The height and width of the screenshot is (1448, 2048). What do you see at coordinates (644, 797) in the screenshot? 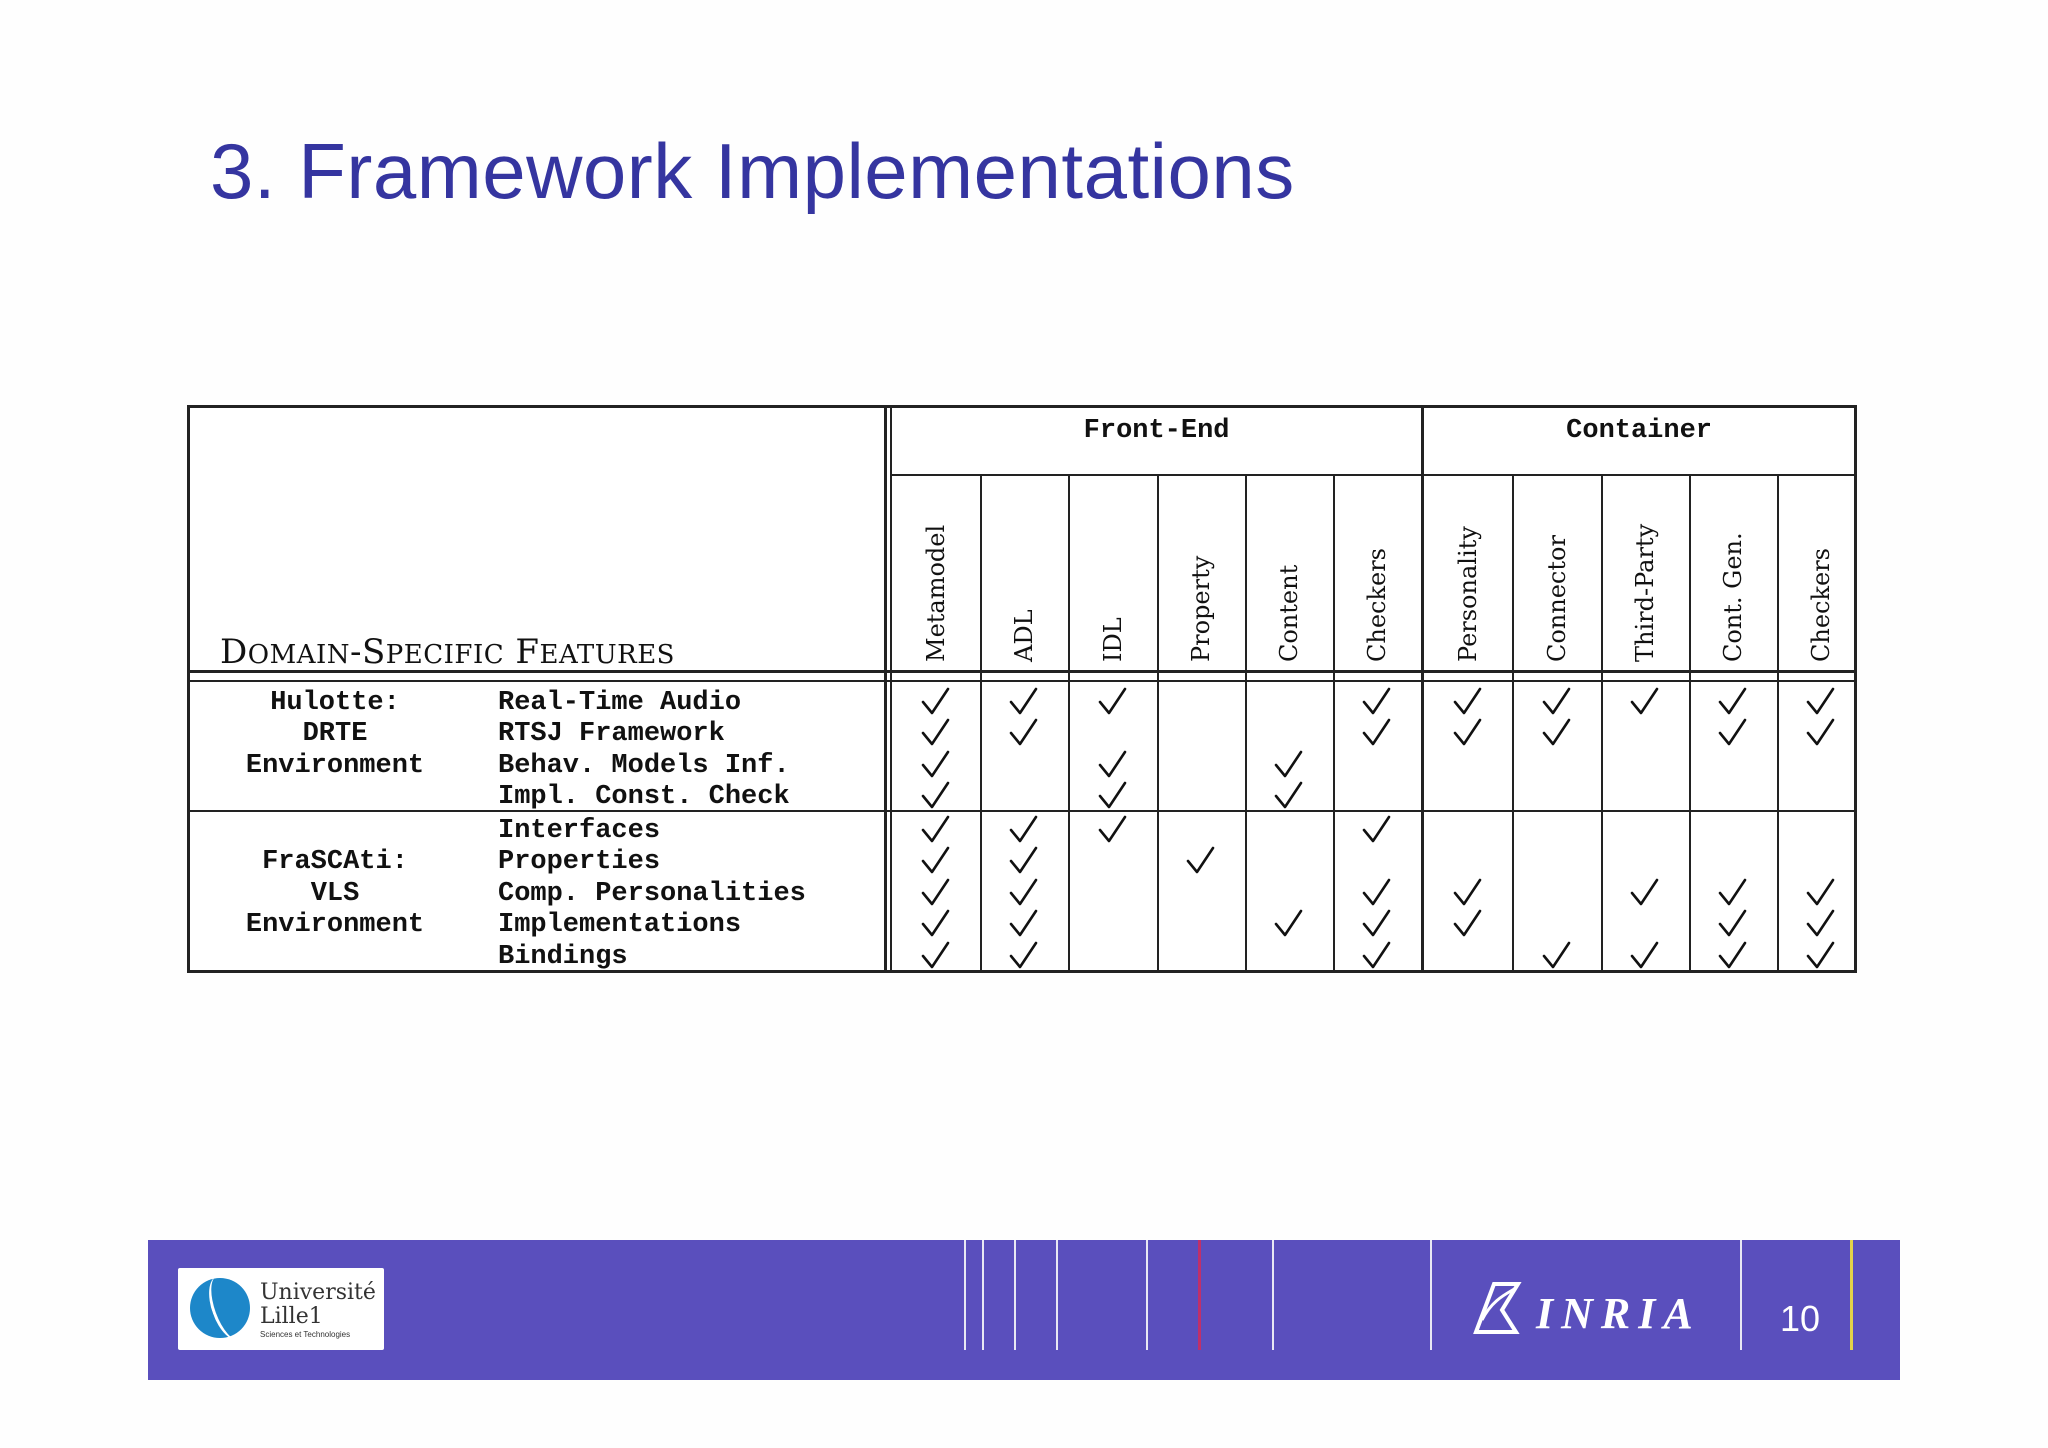
I see `feature-label: Impl. Const. Check` at bounding box center [644, 797].